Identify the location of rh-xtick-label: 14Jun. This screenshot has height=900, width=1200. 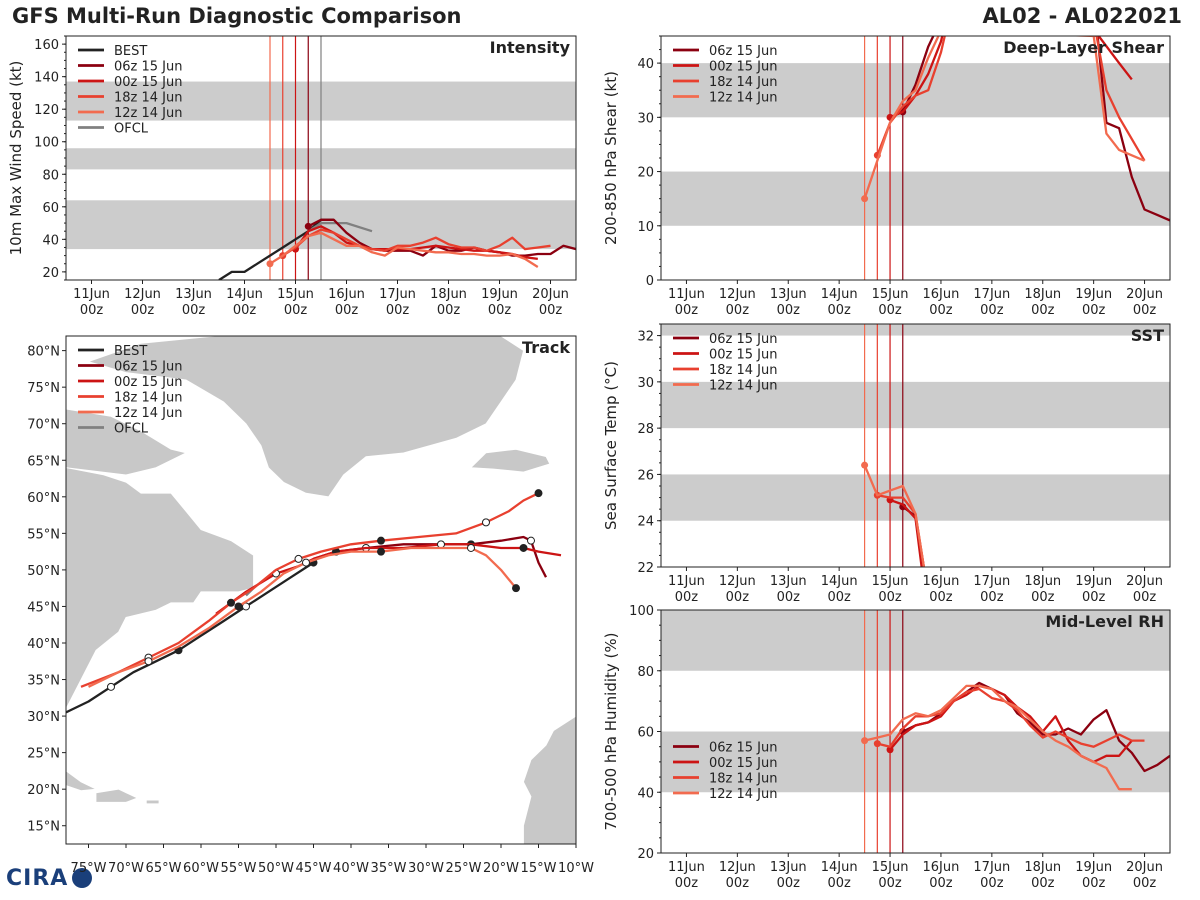
(839, 867).